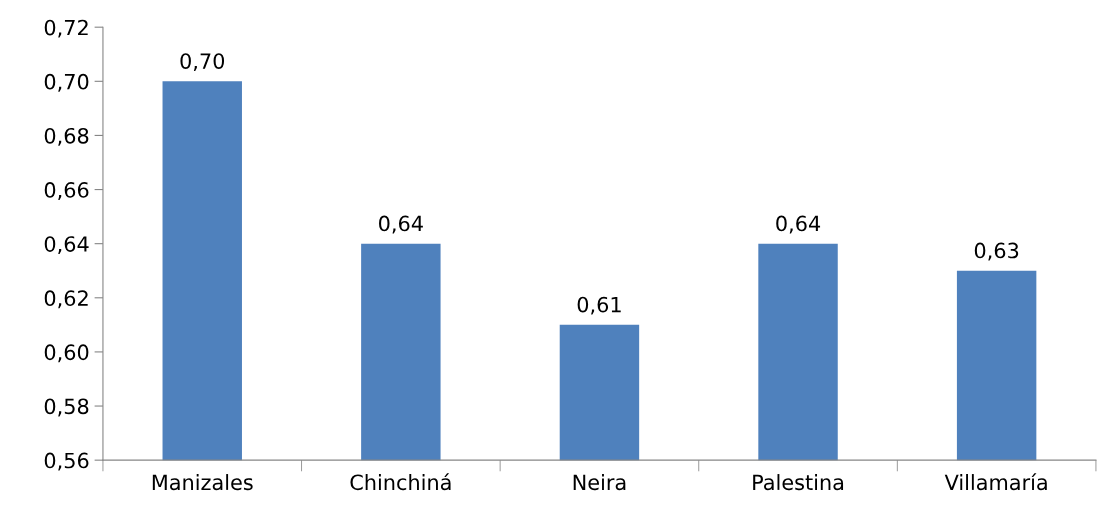 This screenshot has height=513, width=1107. I want to click on y-tick-label: 0,62, so click(66, 299).